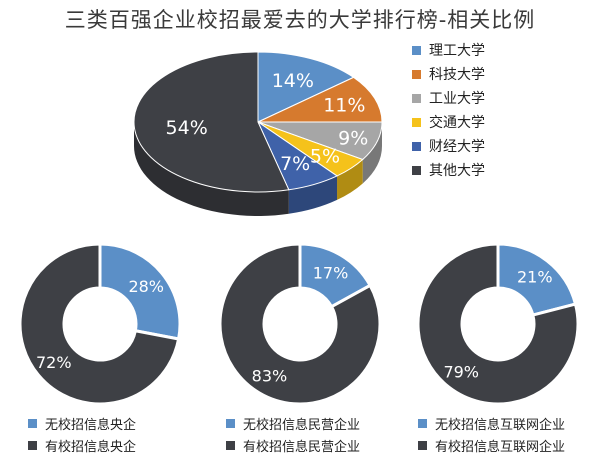 The width and height of the screenshot is (600, 468). I want to click on donut-1-legend-item-1: 有校招信息央企, so click(82, 445).